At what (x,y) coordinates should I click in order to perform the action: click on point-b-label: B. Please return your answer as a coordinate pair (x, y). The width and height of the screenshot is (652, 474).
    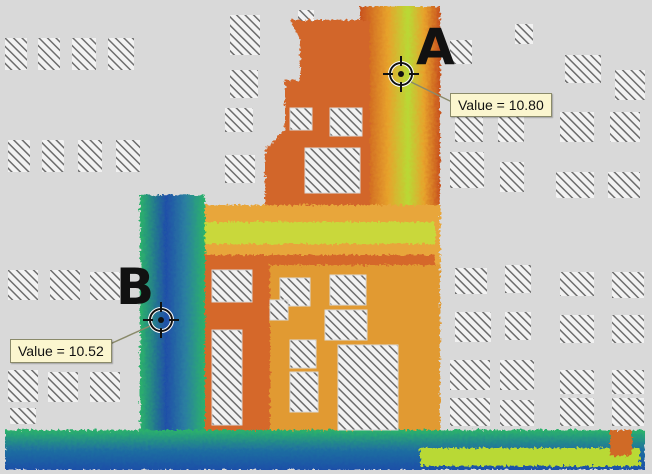
    Looking at the image, I should click on (135, 287).